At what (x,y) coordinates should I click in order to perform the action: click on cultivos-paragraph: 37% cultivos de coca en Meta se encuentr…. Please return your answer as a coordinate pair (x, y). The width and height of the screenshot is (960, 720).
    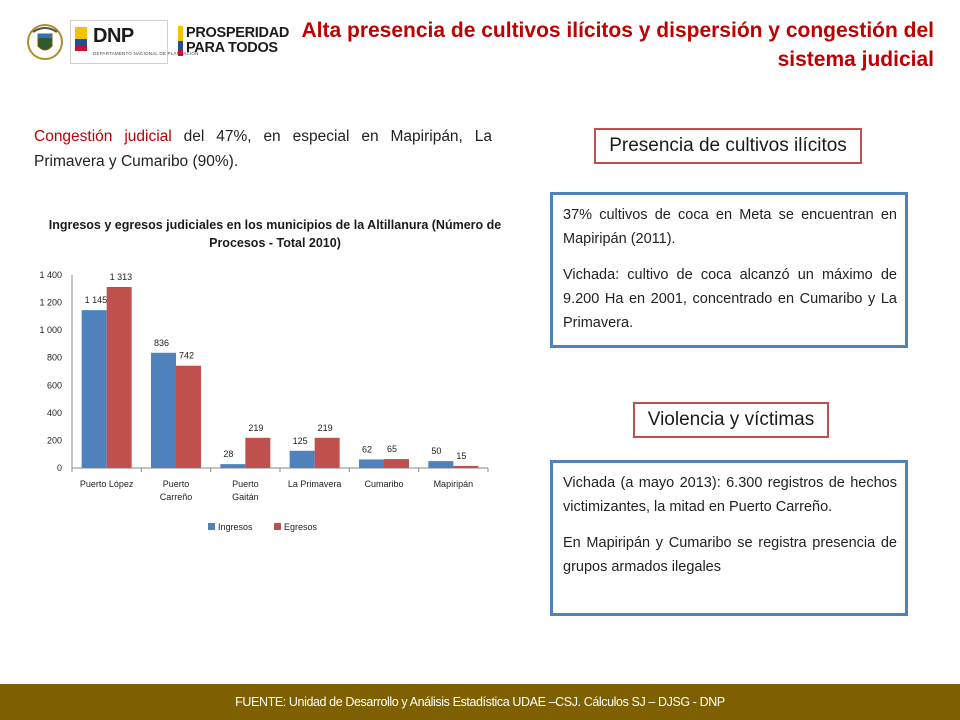
    Looking at the image, I should click on (730, 227).